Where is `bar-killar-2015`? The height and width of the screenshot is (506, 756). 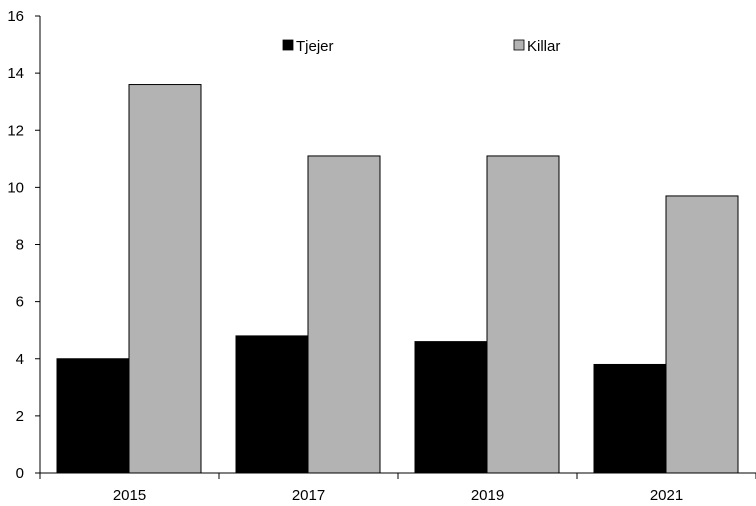
bar-killar-2015 is located at coordinates (165, 279).